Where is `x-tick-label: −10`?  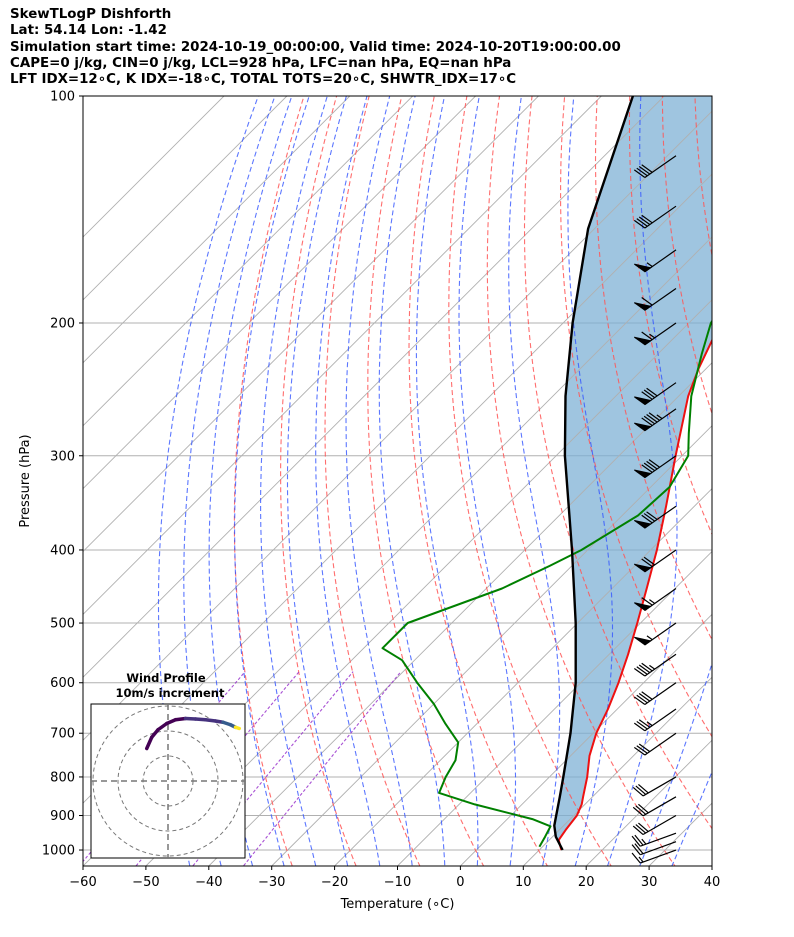 x-tick-label: −10 is located at coordinates (397, 882).